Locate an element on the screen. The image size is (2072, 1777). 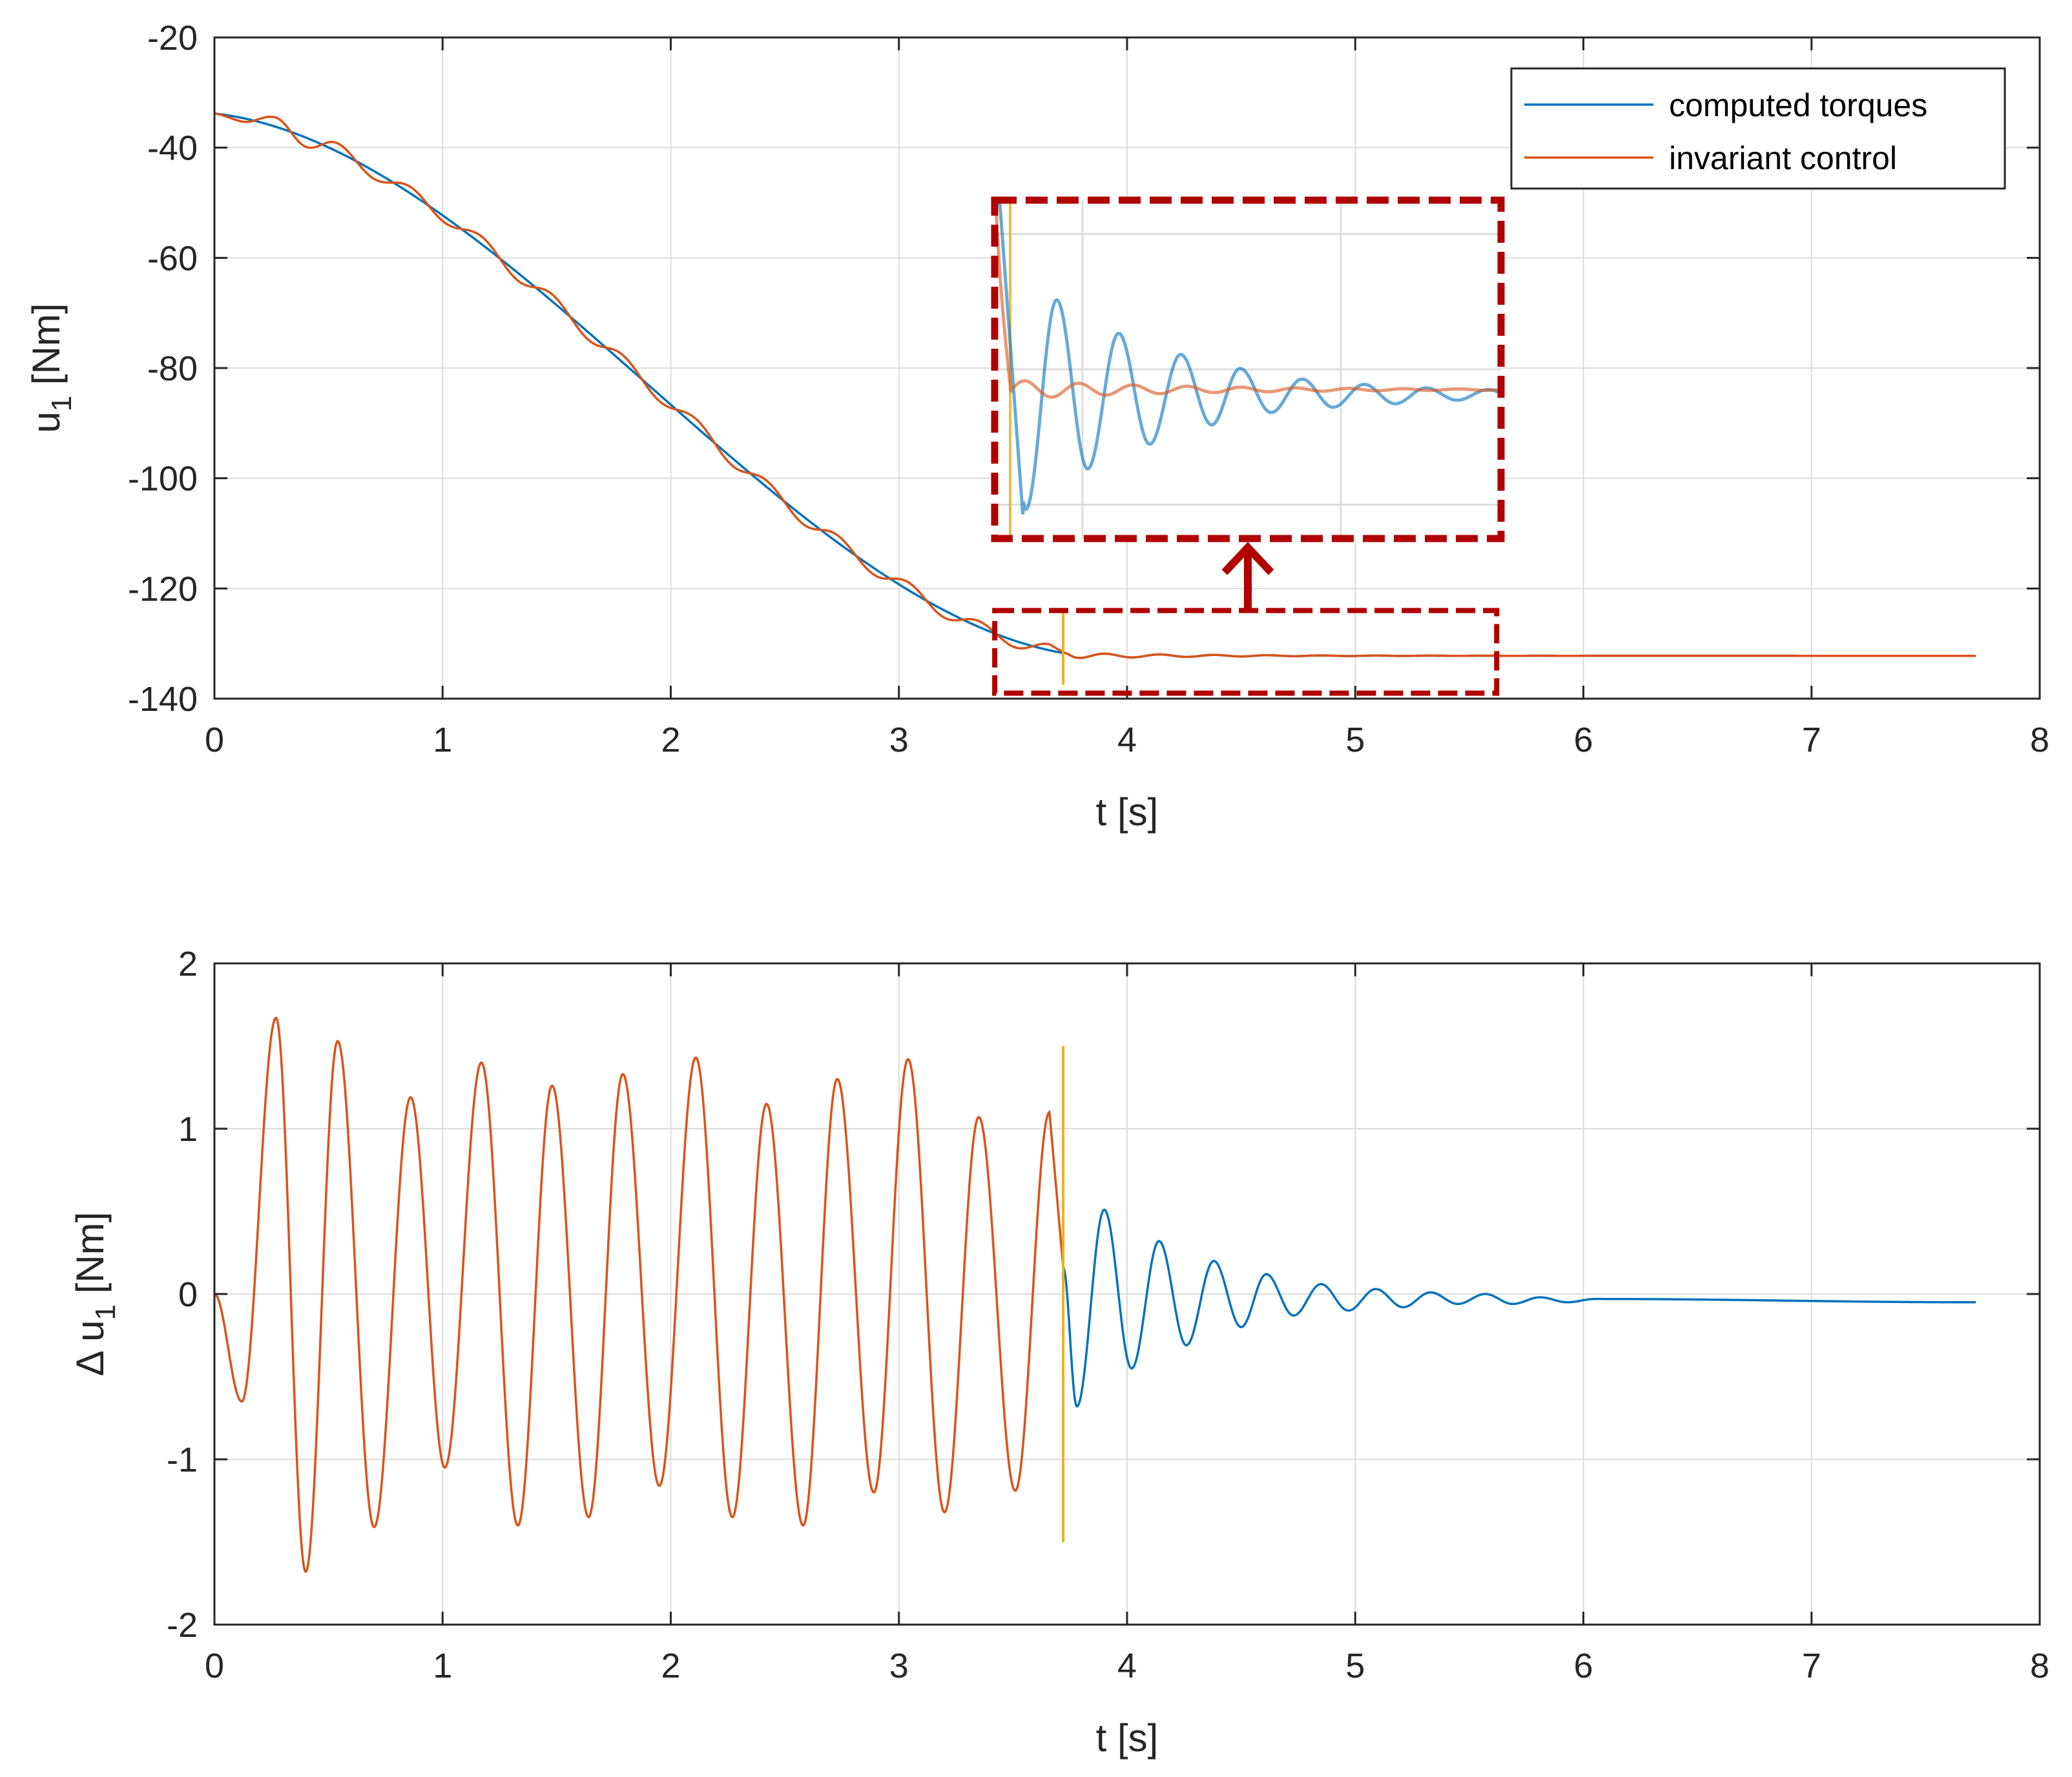
legend: computed torques invariant control is located at coordinates (1758, 128).